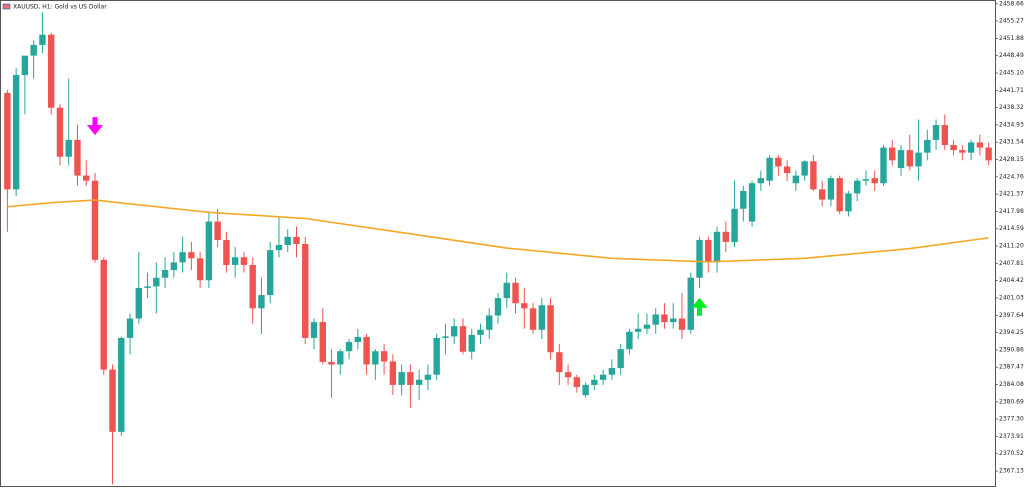 The width and height of the screenshot is (1024, 494). Describe the element at coordinates (1011, 228) in the screenshot. I see `y-tick-label: 2414.59` at that location.